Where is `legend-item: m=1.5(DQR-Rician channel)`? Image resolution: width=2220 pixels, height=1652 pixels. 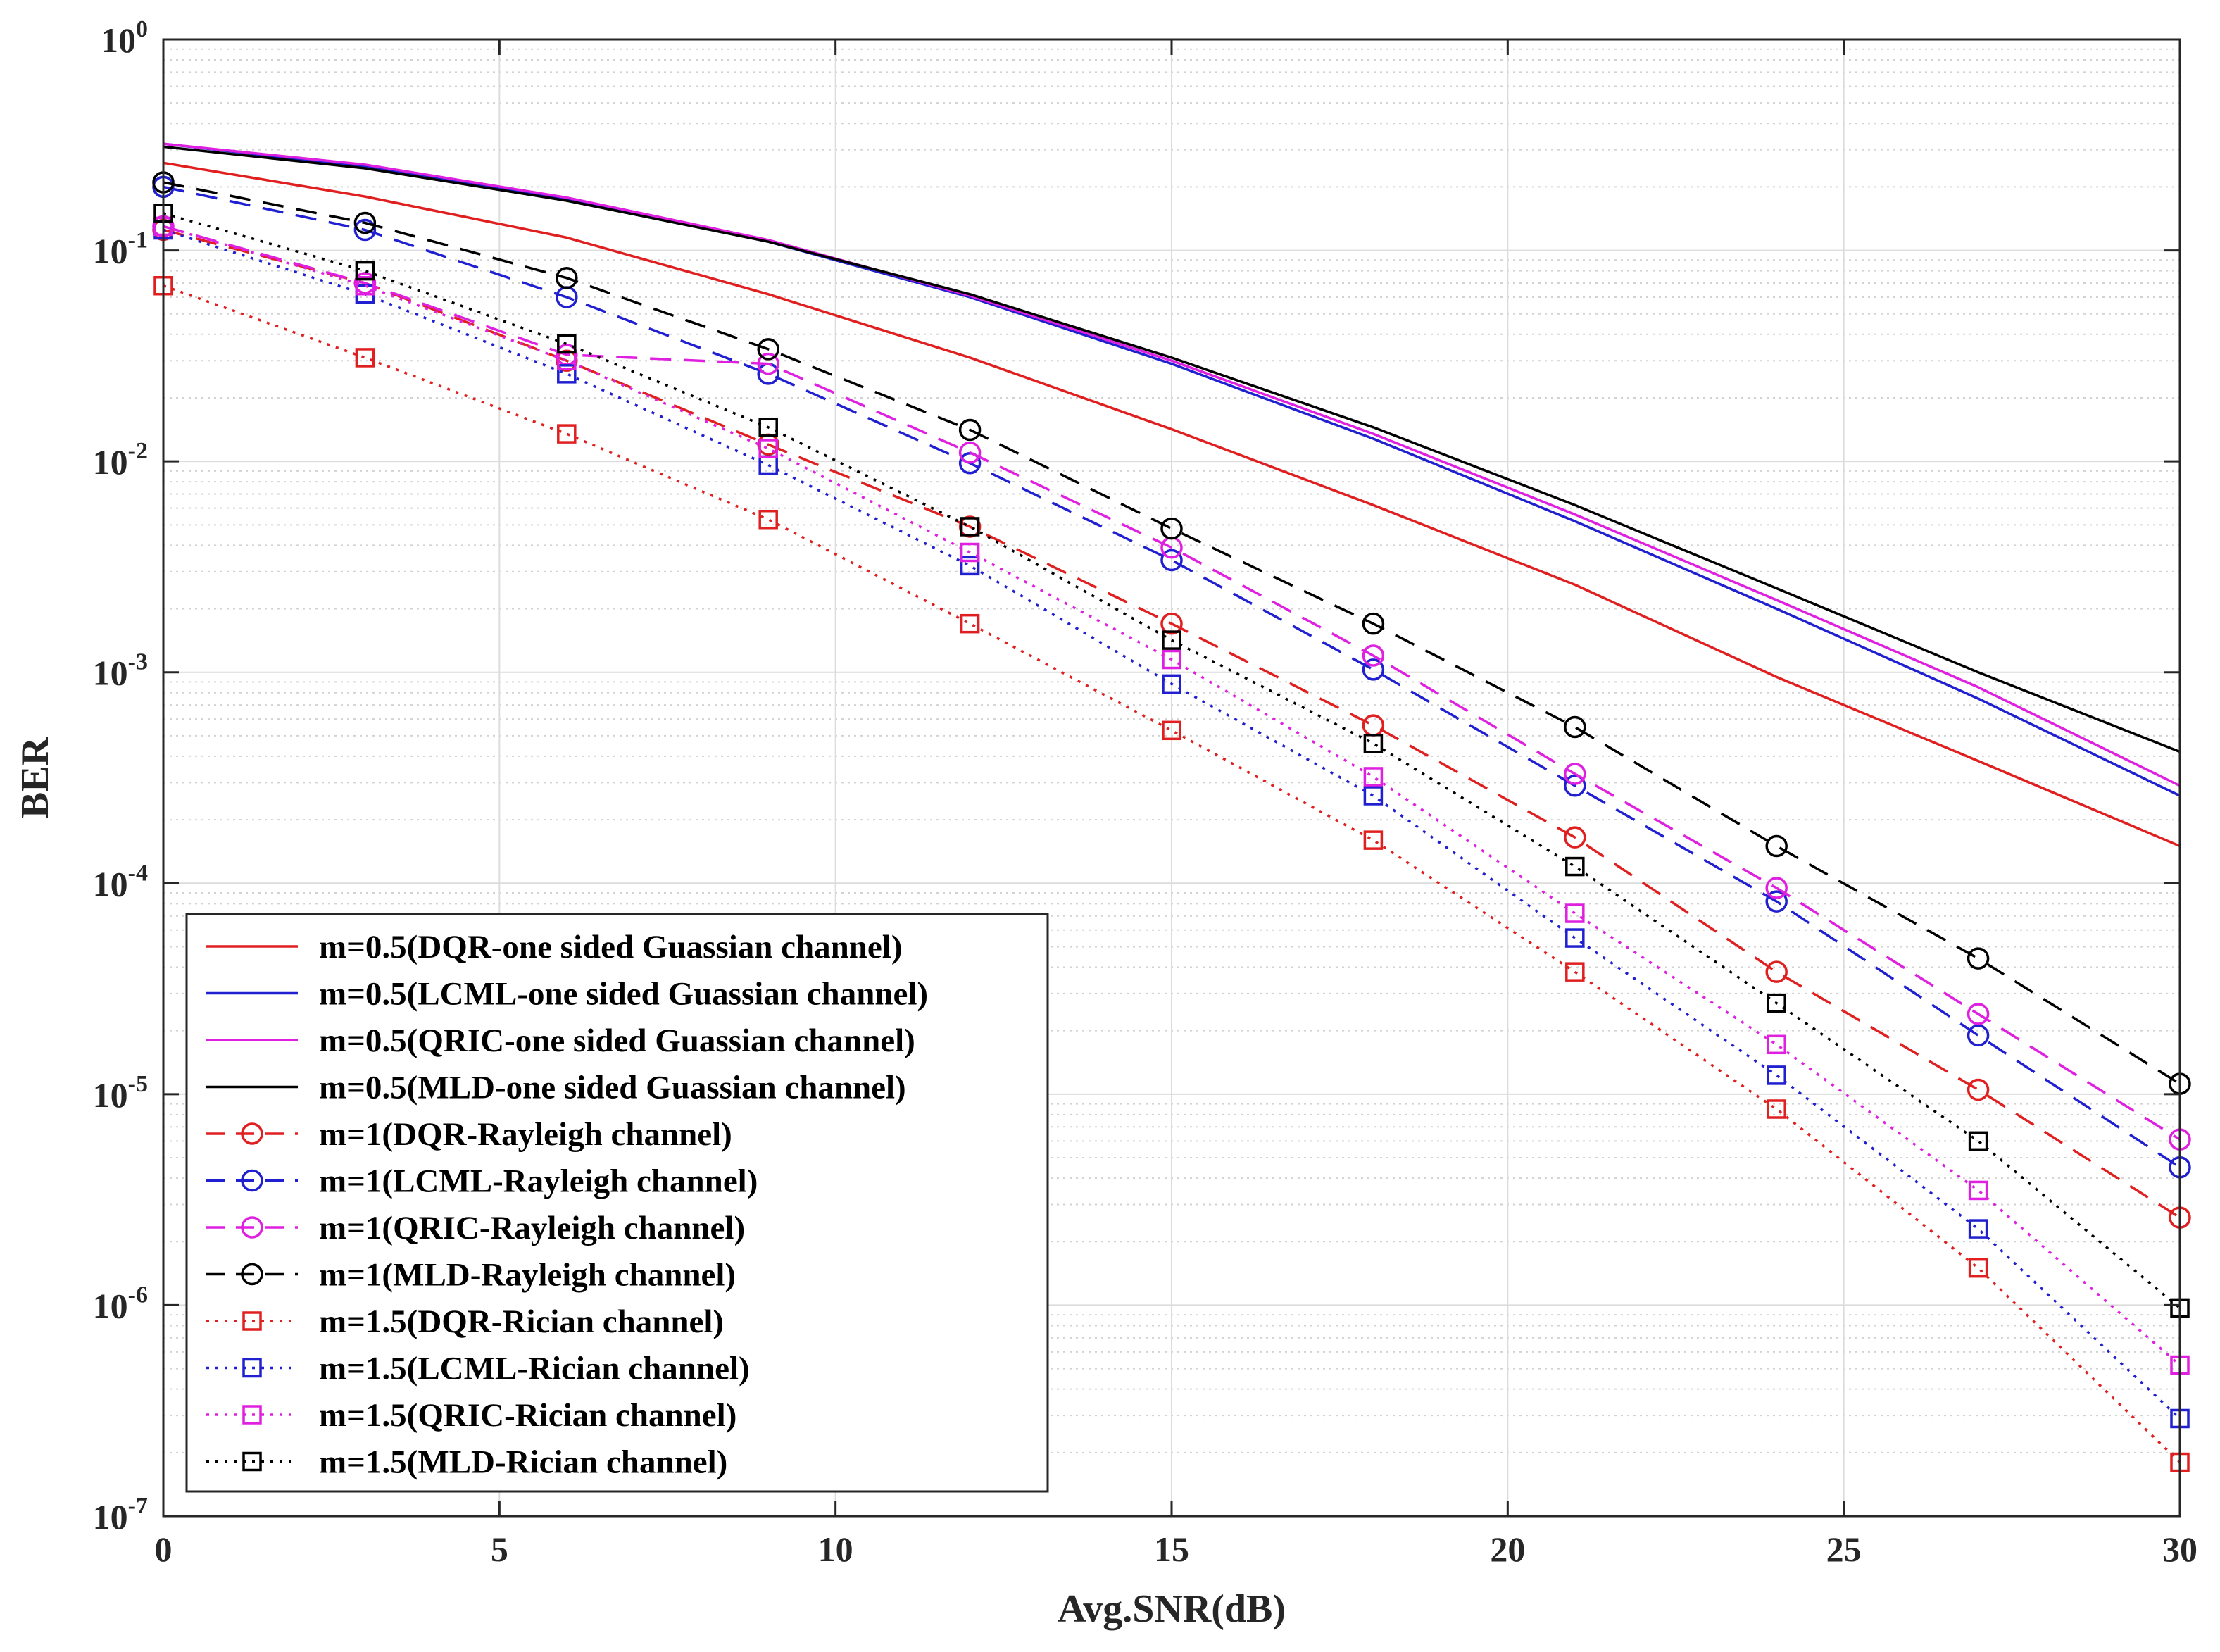 legend-item: m=1.5(DQR-Rician channel) is located at coordinates (465, 1321).